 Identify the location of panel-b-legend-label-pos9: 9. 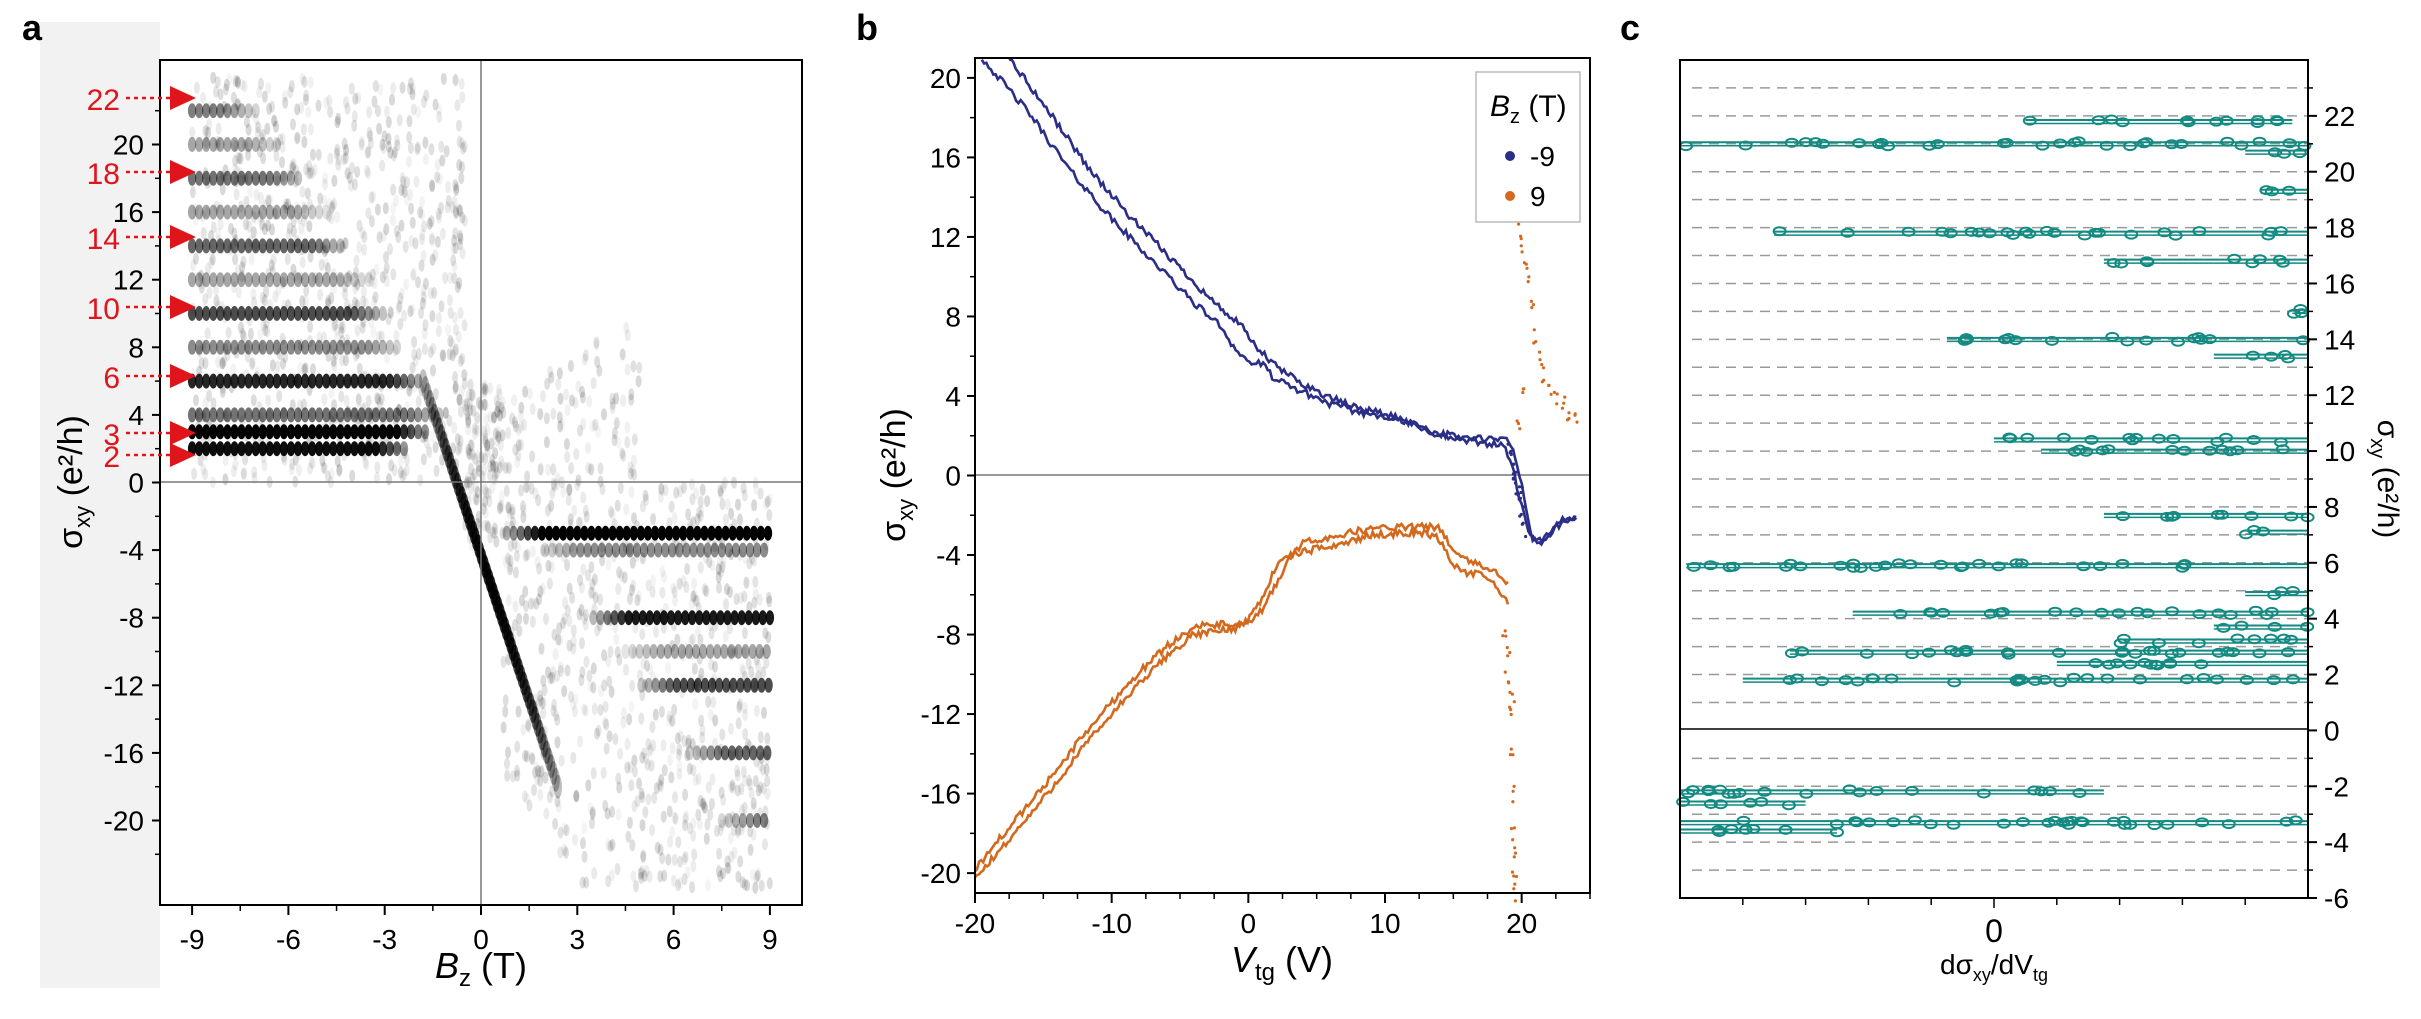
(1538, 196).